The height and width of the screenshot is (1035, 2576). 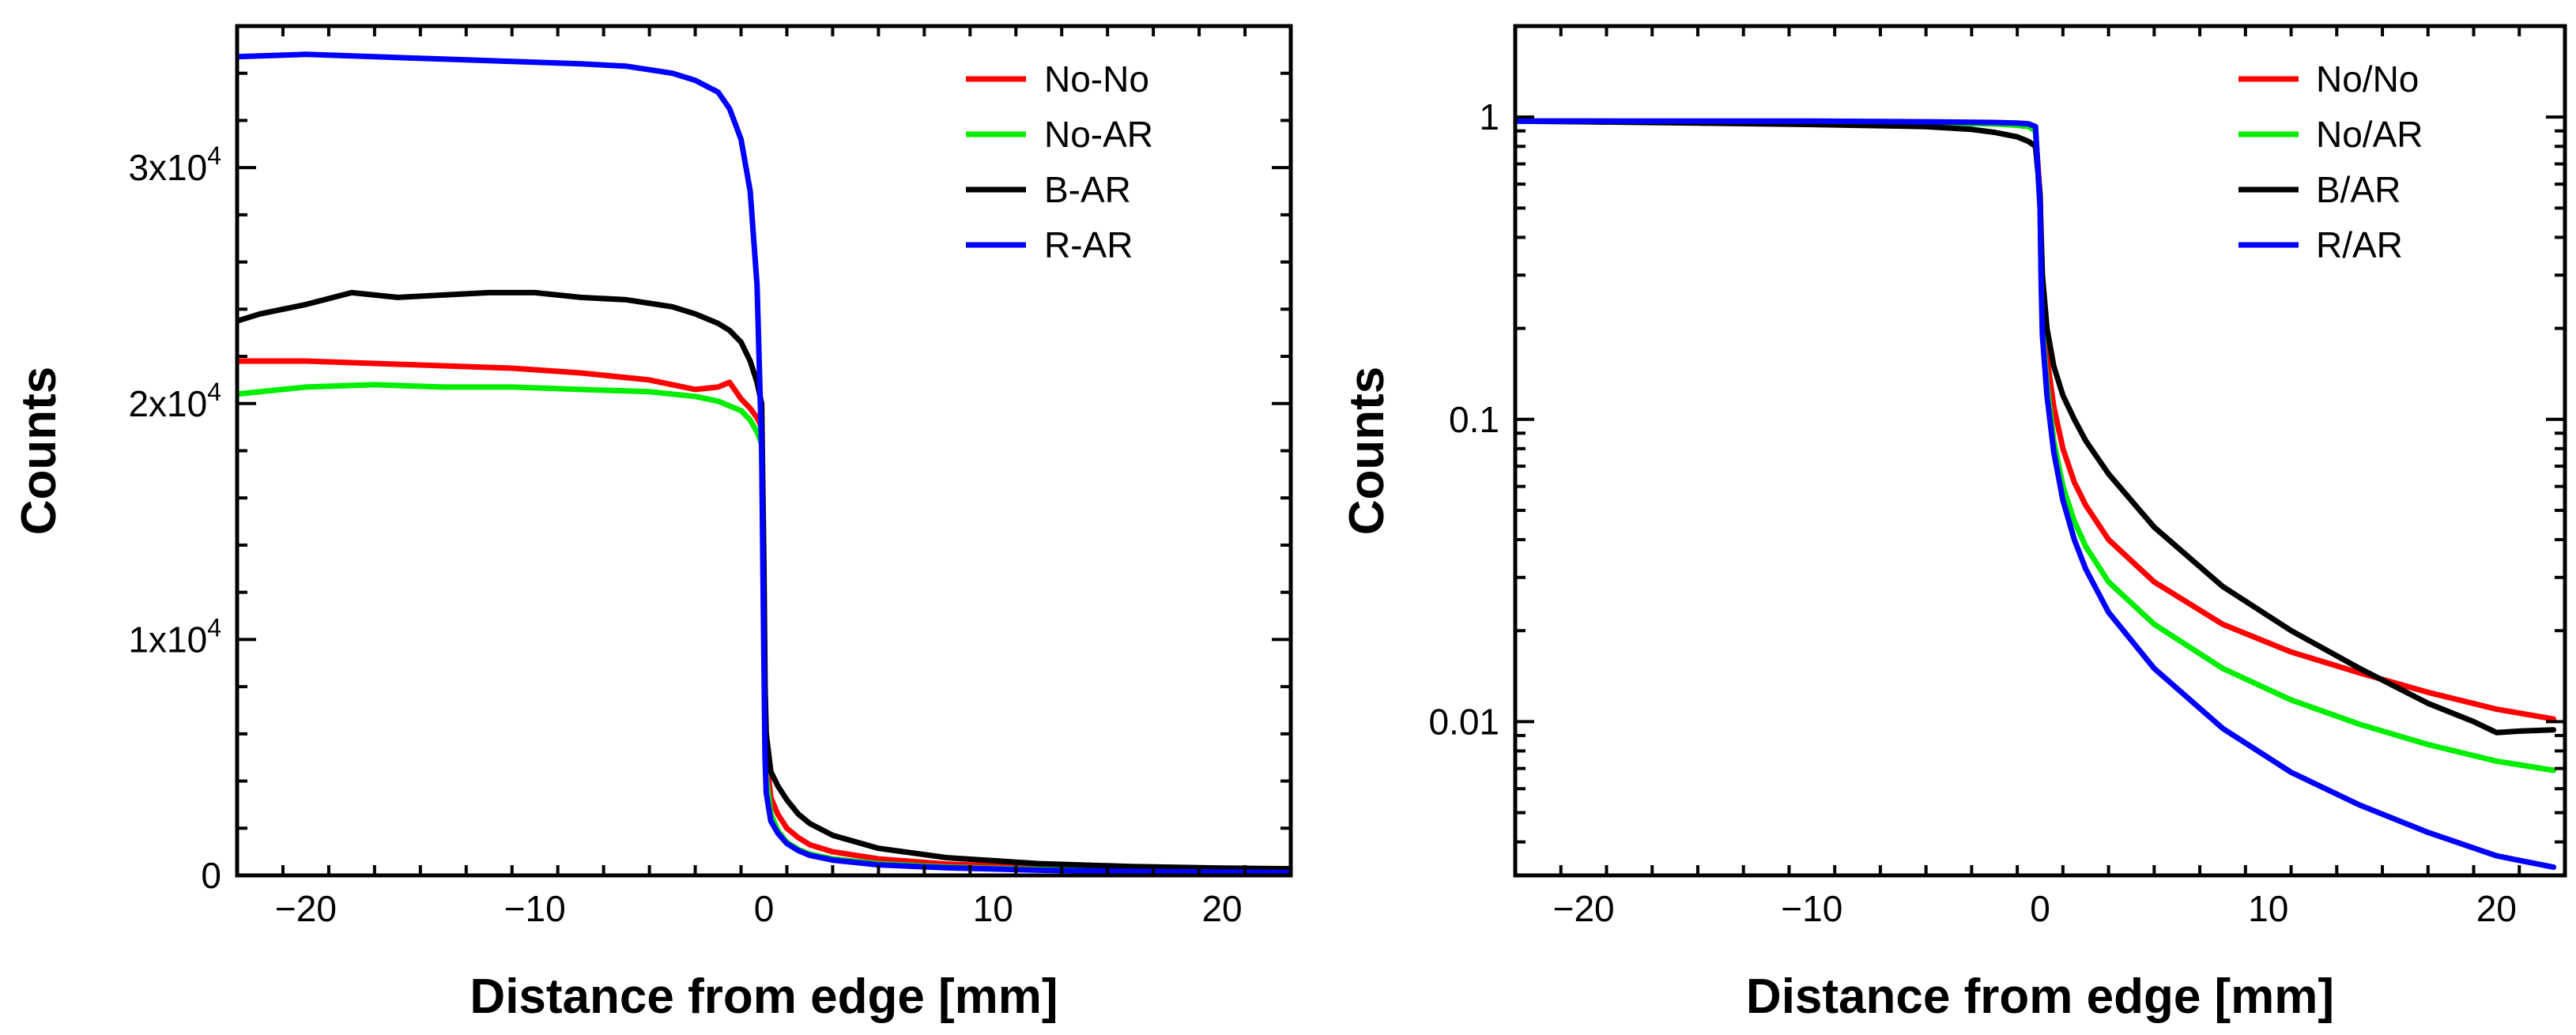 I want to click on legend-item: B-AR, so click(x=1048, y=190).